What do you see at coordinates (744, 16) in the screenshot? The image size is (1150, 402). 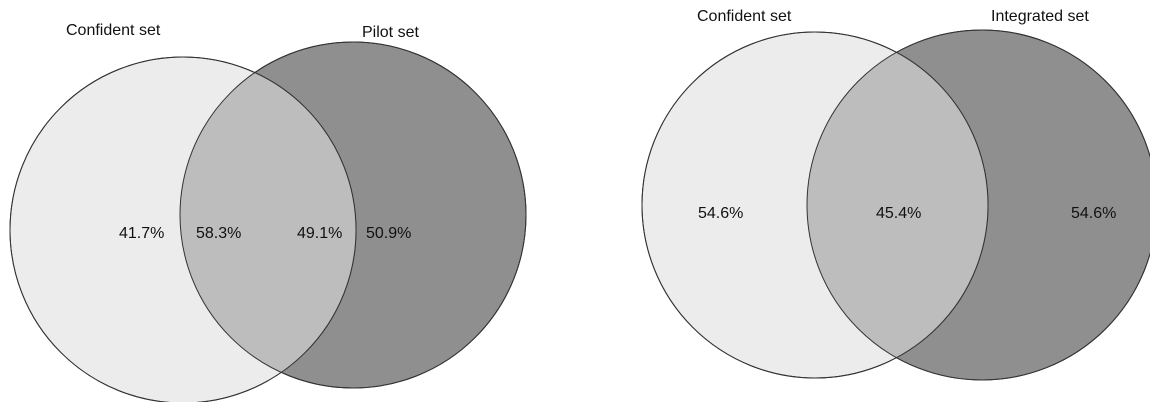 I see `venn-right-set-a-label: Confident set` at bounding box center [744, 16].